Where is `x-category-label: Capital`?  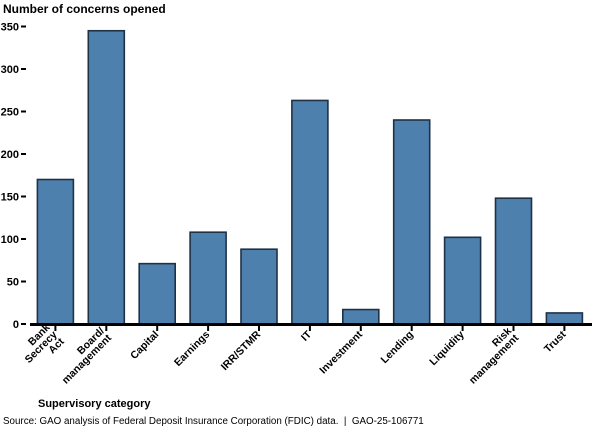
x-category-label: Capital is located at coordinates (144, 345).